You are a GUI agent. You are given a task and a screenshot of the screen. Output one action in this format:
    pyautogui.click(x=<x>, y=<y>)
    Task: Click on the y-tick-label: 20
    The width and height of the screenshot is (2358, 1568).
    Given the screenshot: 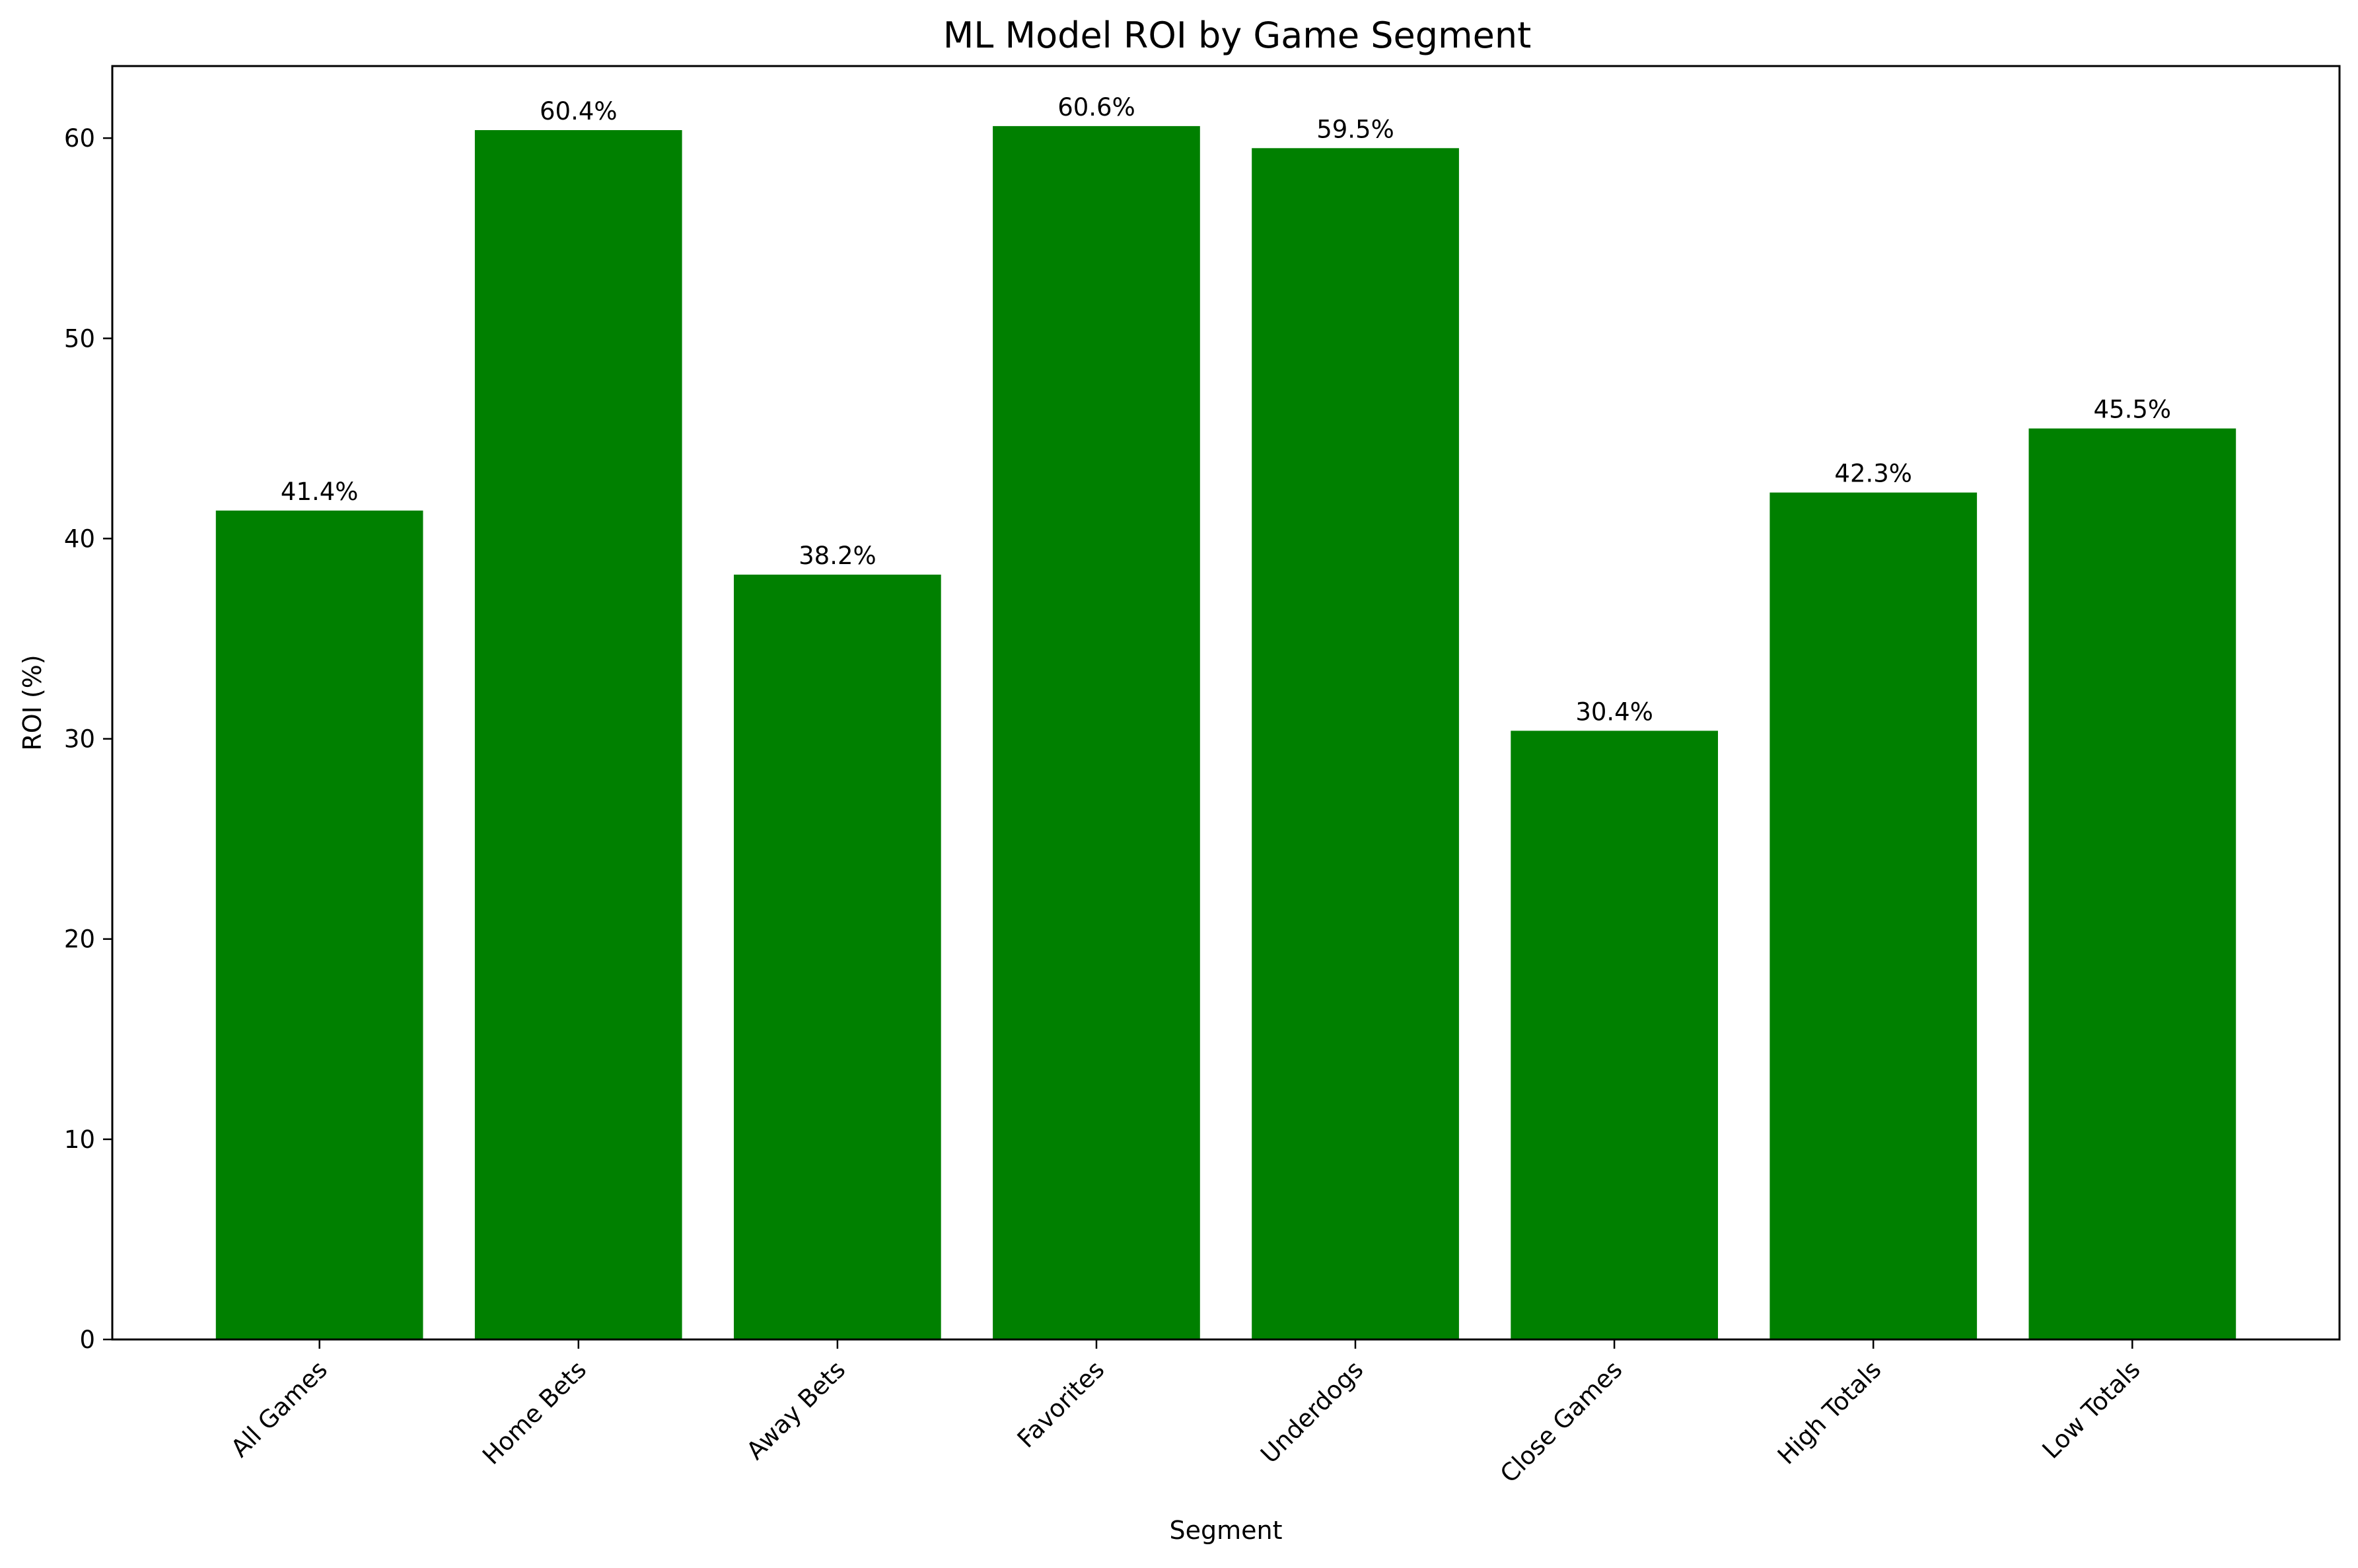 What is the action you would take?
    pyautogui.click(x=79, y=939)
    